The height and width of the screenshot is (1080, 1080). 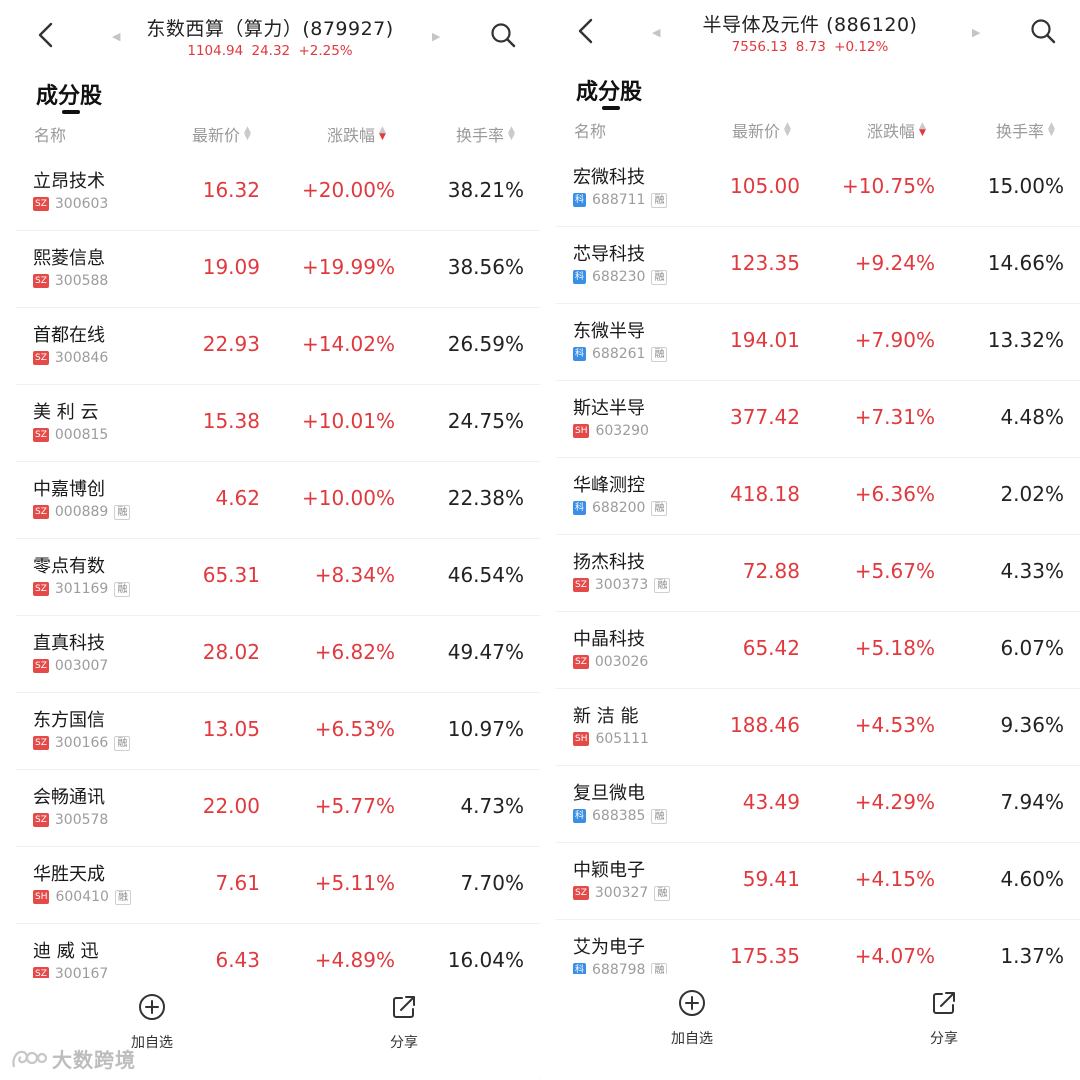 I want to click on stock-price: 13.05, so click(x=231, y=729).